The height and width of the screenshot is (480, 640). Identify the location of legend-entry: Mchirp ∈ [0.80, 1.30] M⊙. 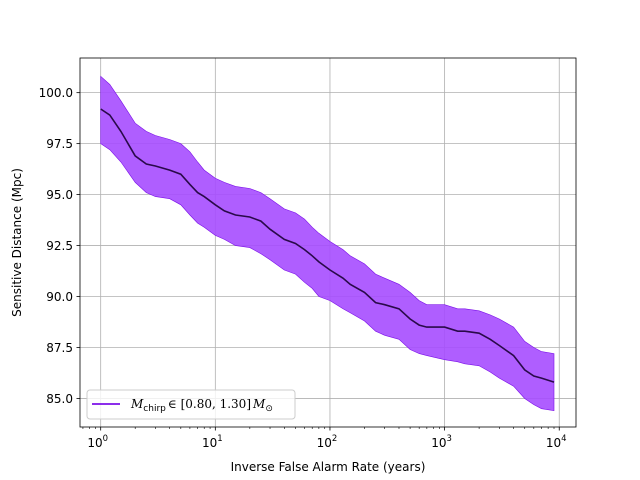
(201, 405).